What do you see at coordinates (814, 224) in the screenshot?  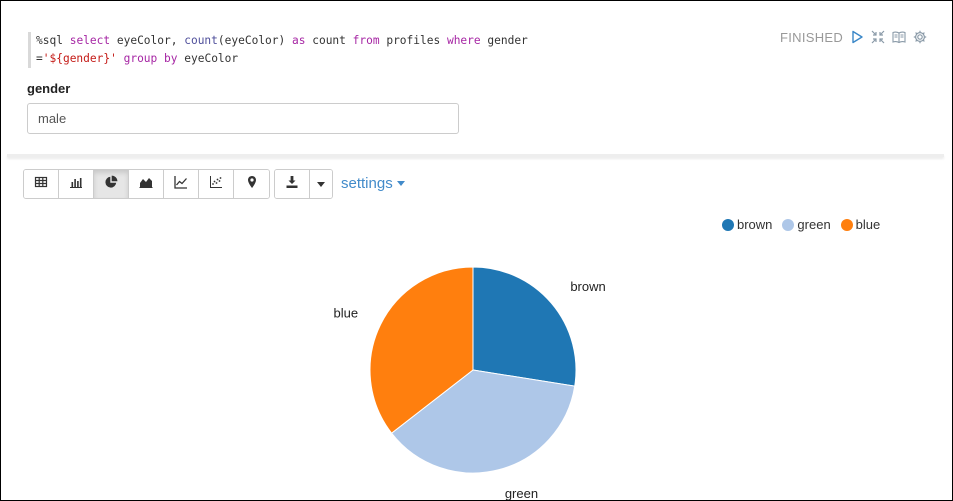 I see `legend-label: green` at bounding box center [814, 224].